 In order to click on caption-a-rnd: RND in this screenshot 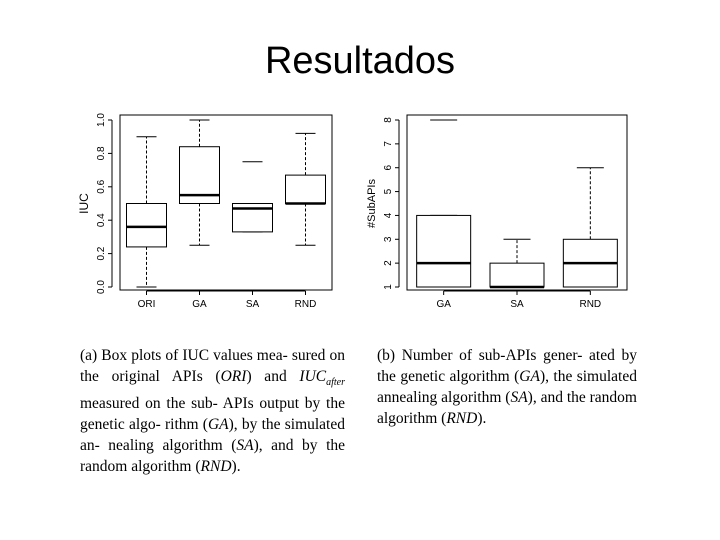, I will do `click(216, 467)`.